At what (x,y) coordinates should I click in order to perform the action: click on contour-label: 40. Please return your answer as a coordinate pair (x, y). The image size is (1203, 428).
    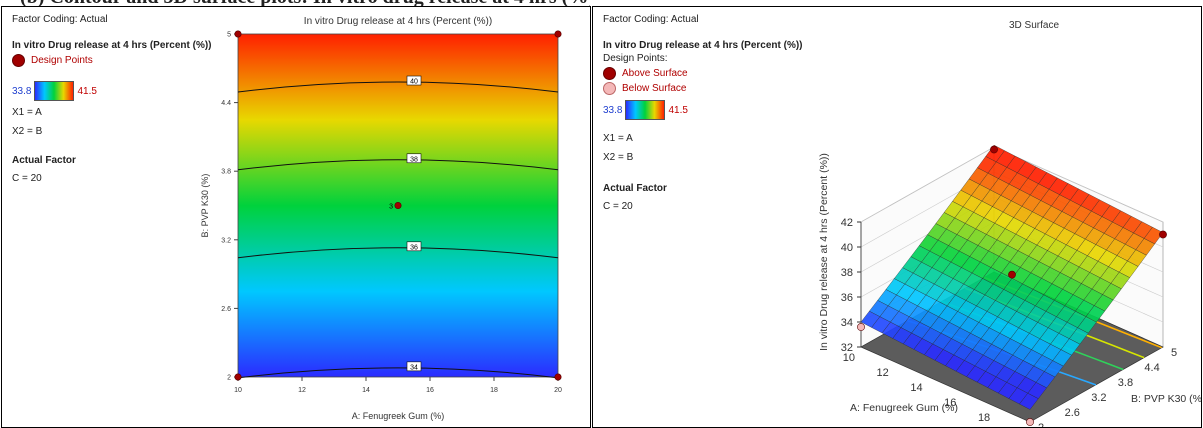
    Looking at the image, I should click on (414, 82).